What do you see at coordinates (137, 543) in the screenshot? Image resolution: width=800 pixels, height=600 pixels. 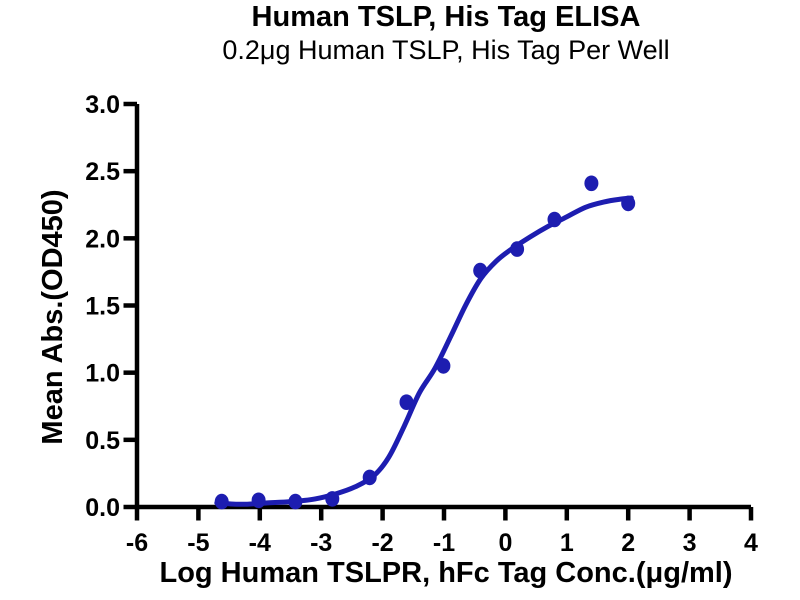 I see `x-tick-label: -6` at bounding box center [137, 543].